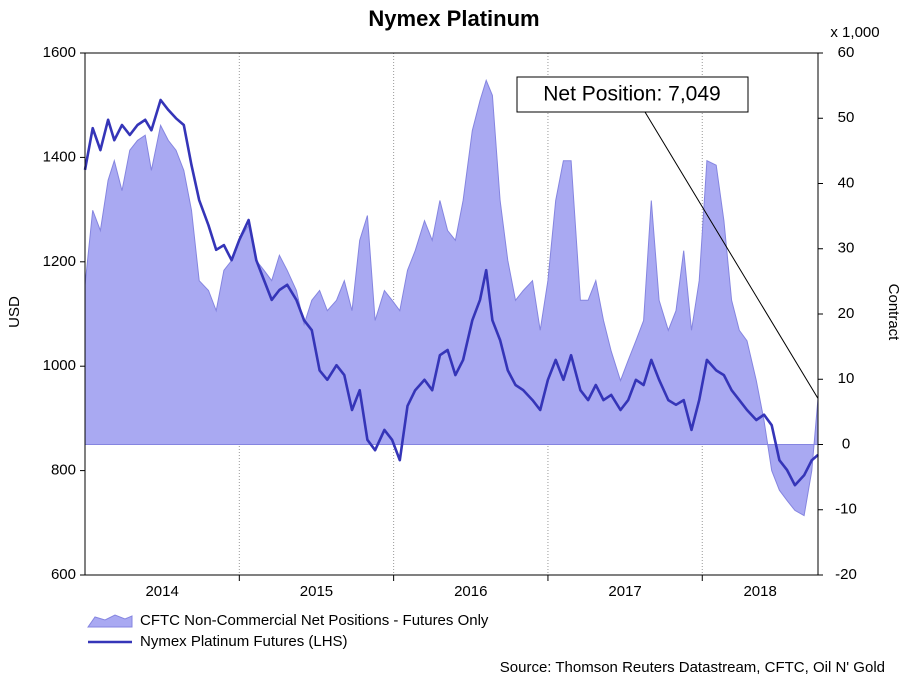 The height and width of the screenshot is (682, 909). I want to click on annotation-leader, so click(731, 255).